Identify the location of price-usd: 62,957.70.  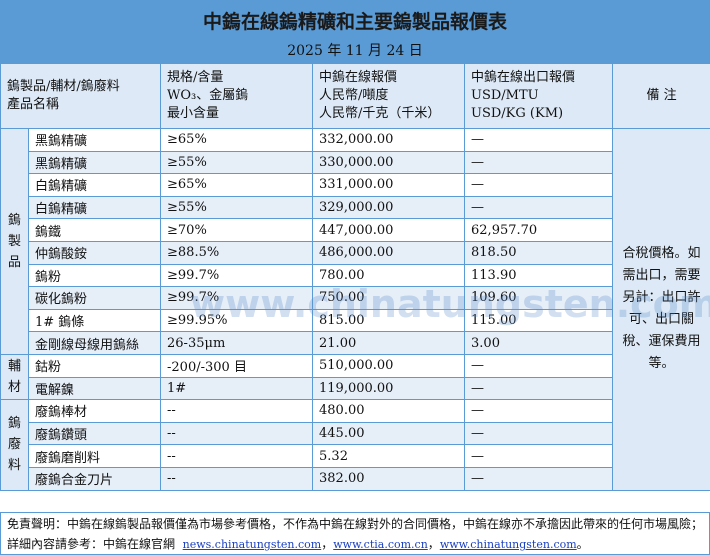
(539, 230).